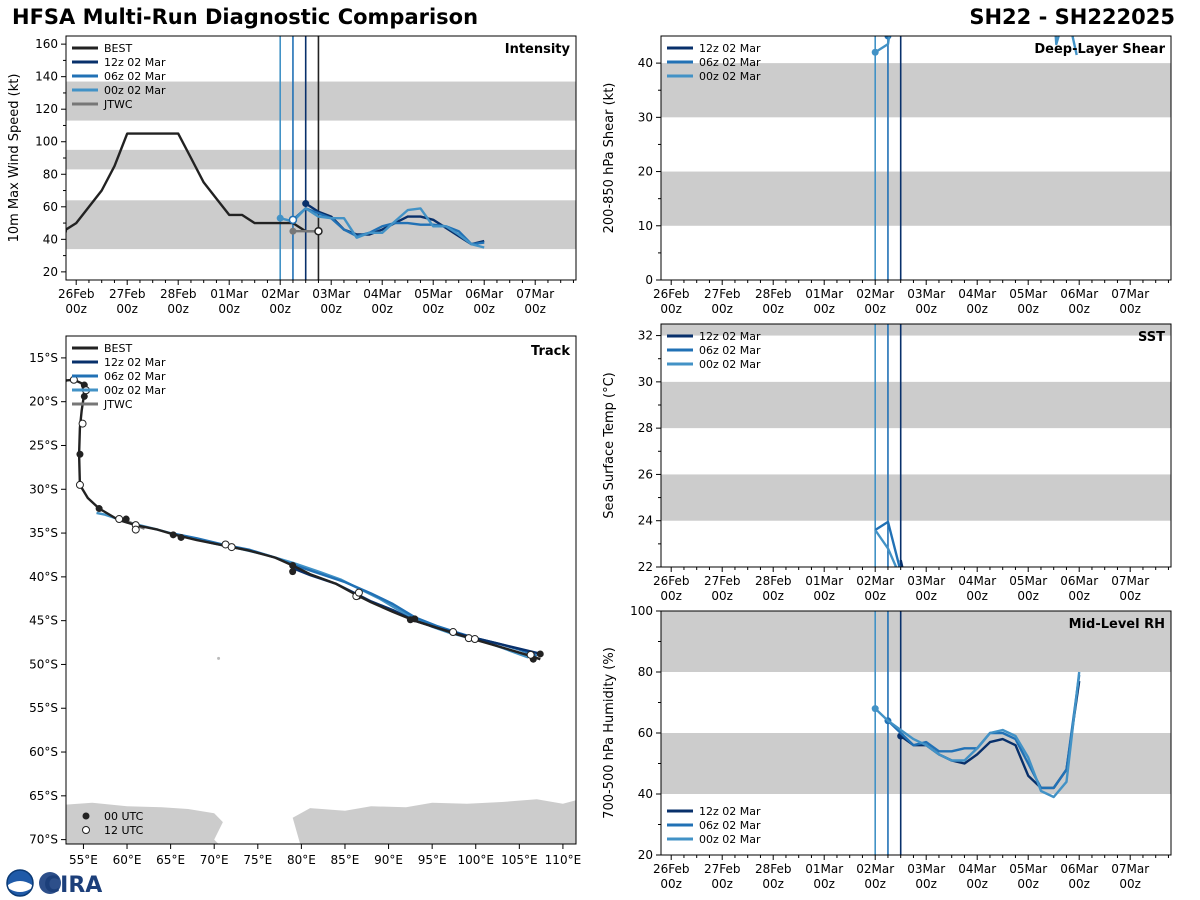 Image resolution: width=1200 pixels, height=900 pixels. I want to click on sst-xtick-date: 04Mar, so click(977, 581).